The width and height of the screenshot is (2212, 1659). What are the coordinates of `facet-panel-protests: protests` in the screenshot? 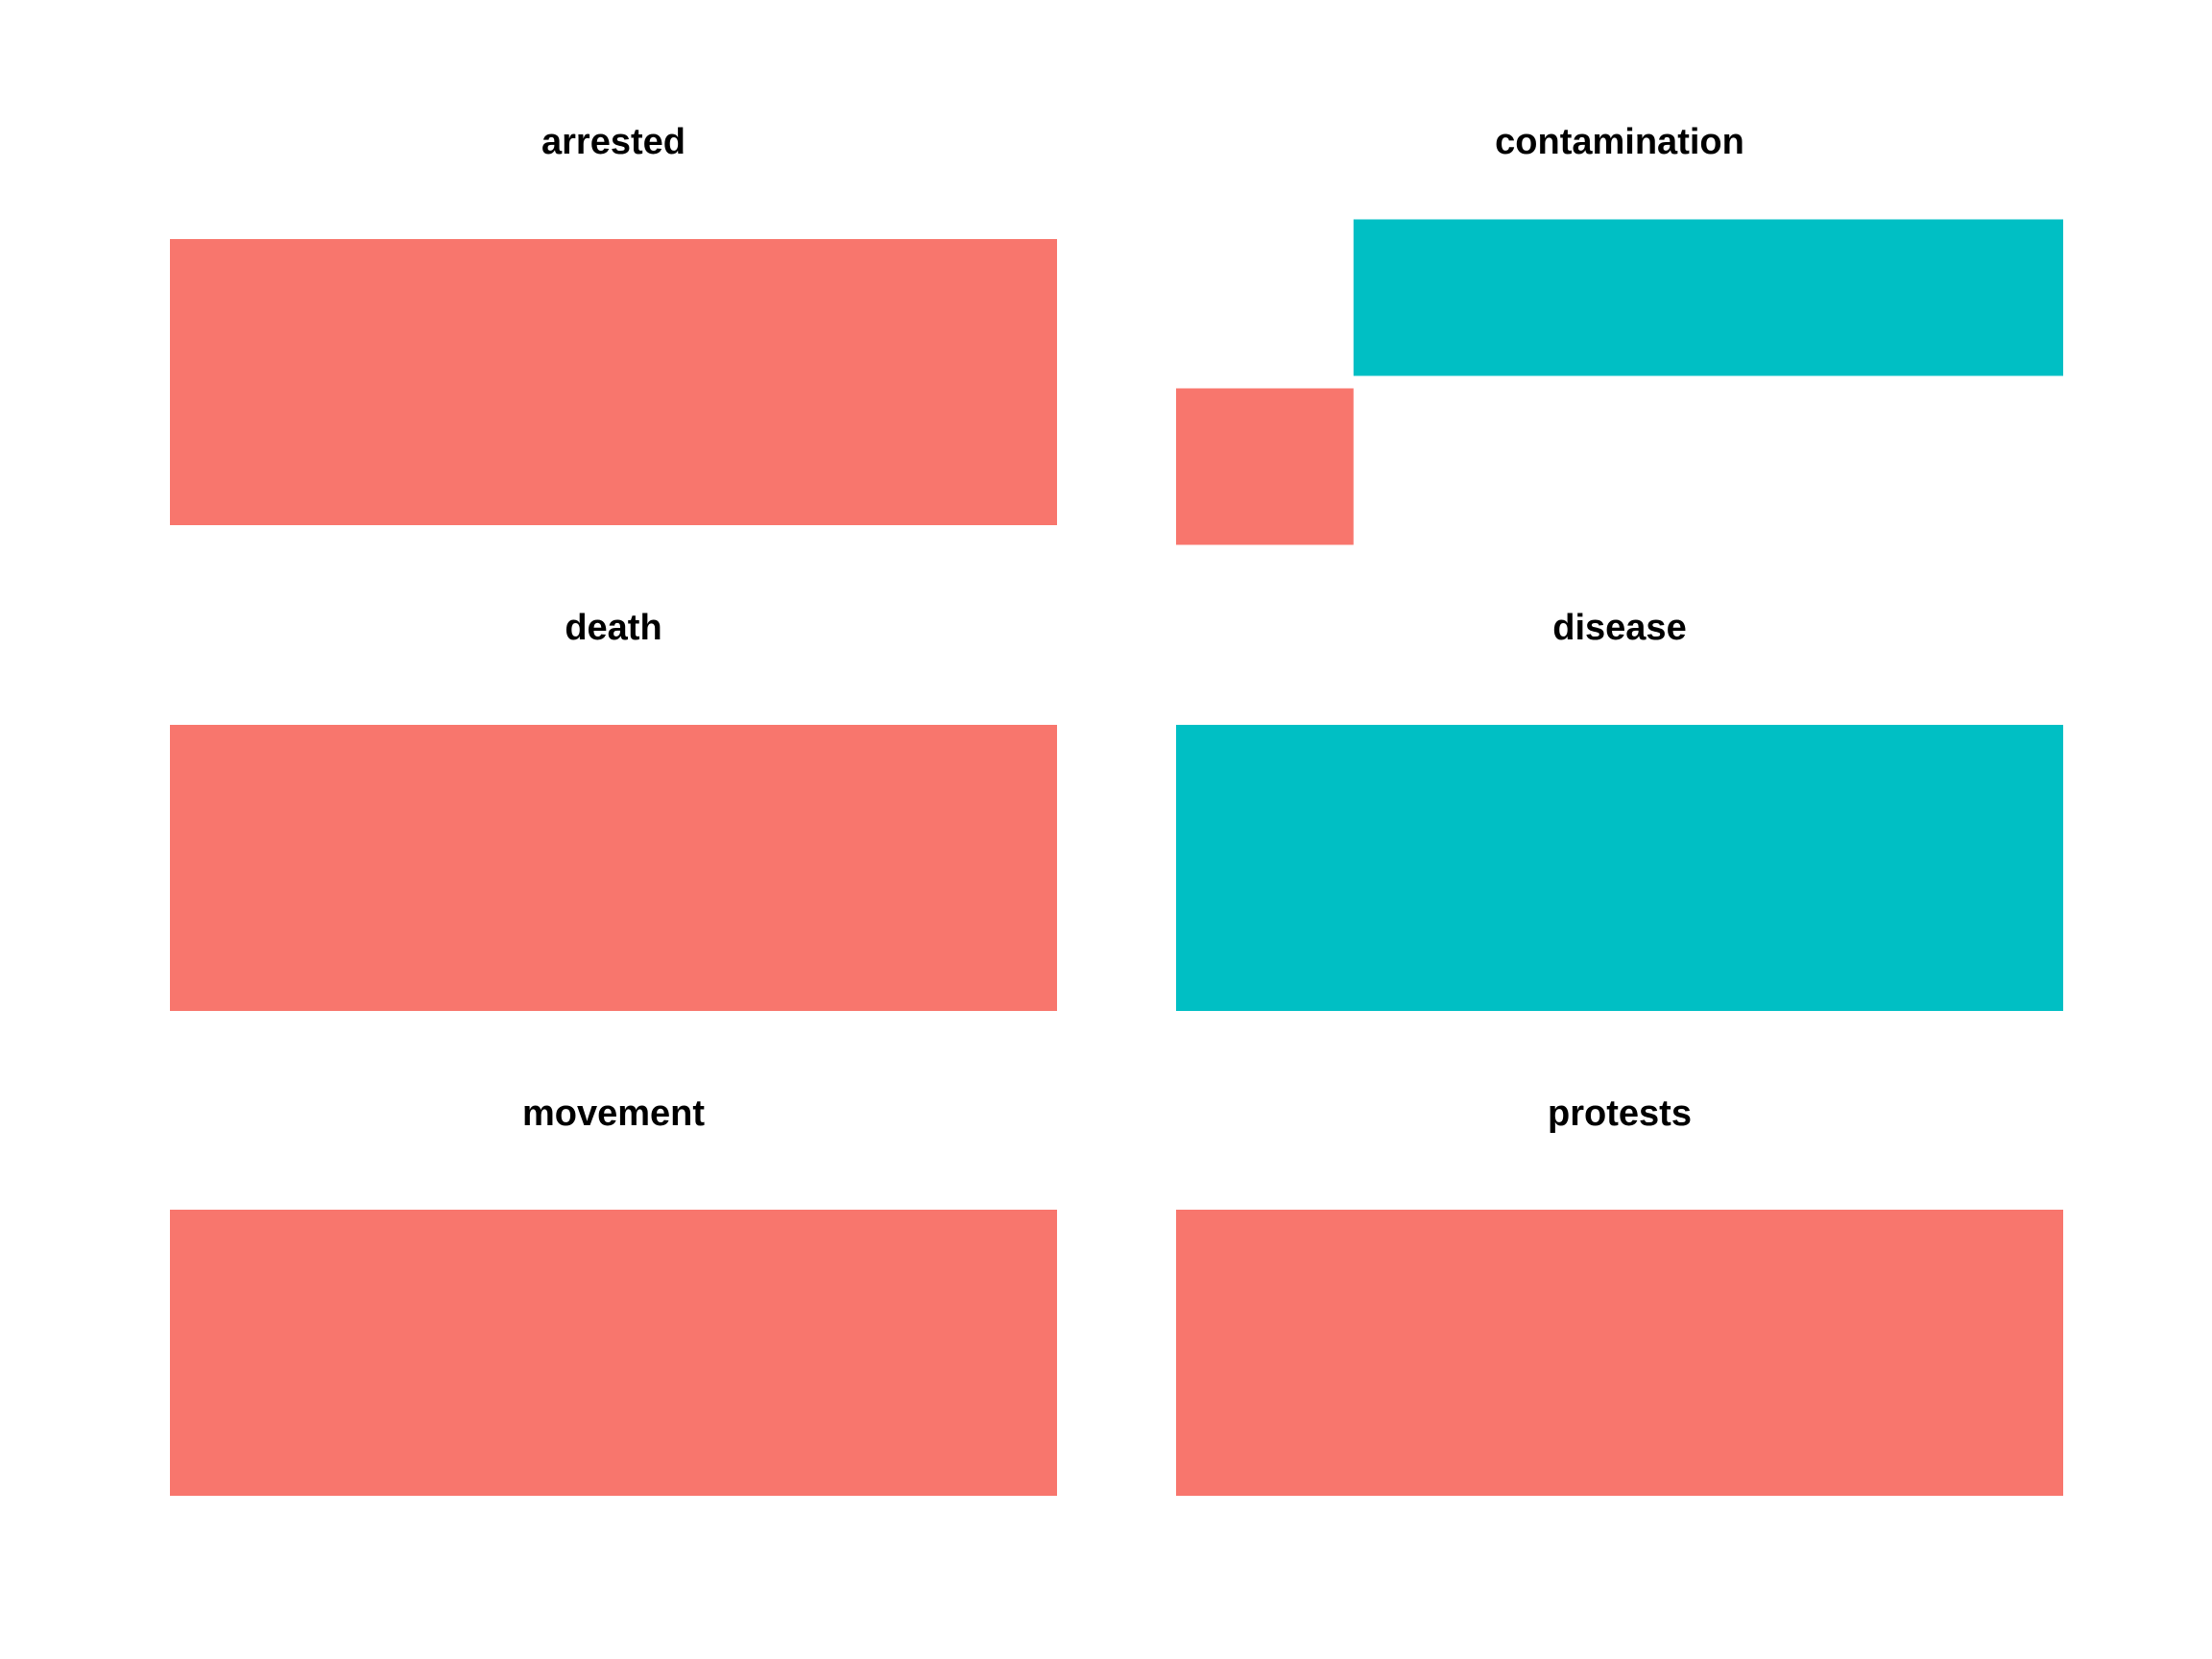 It's located at (1619, 1295).